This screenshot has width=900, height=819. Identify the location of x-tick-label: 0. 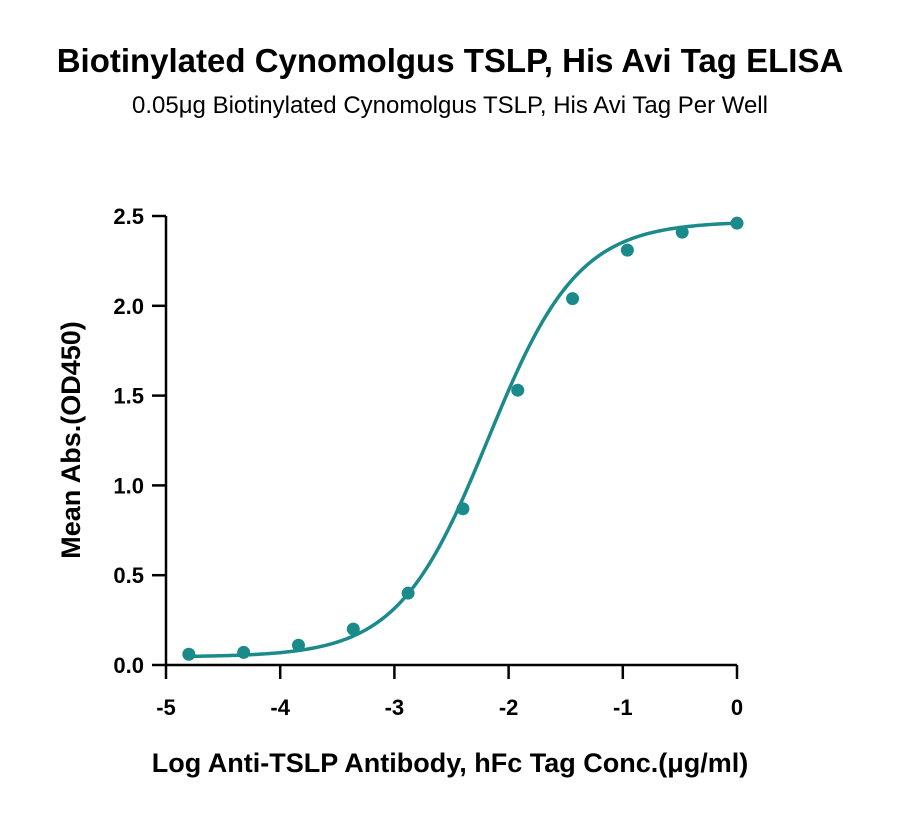
(737, 707).